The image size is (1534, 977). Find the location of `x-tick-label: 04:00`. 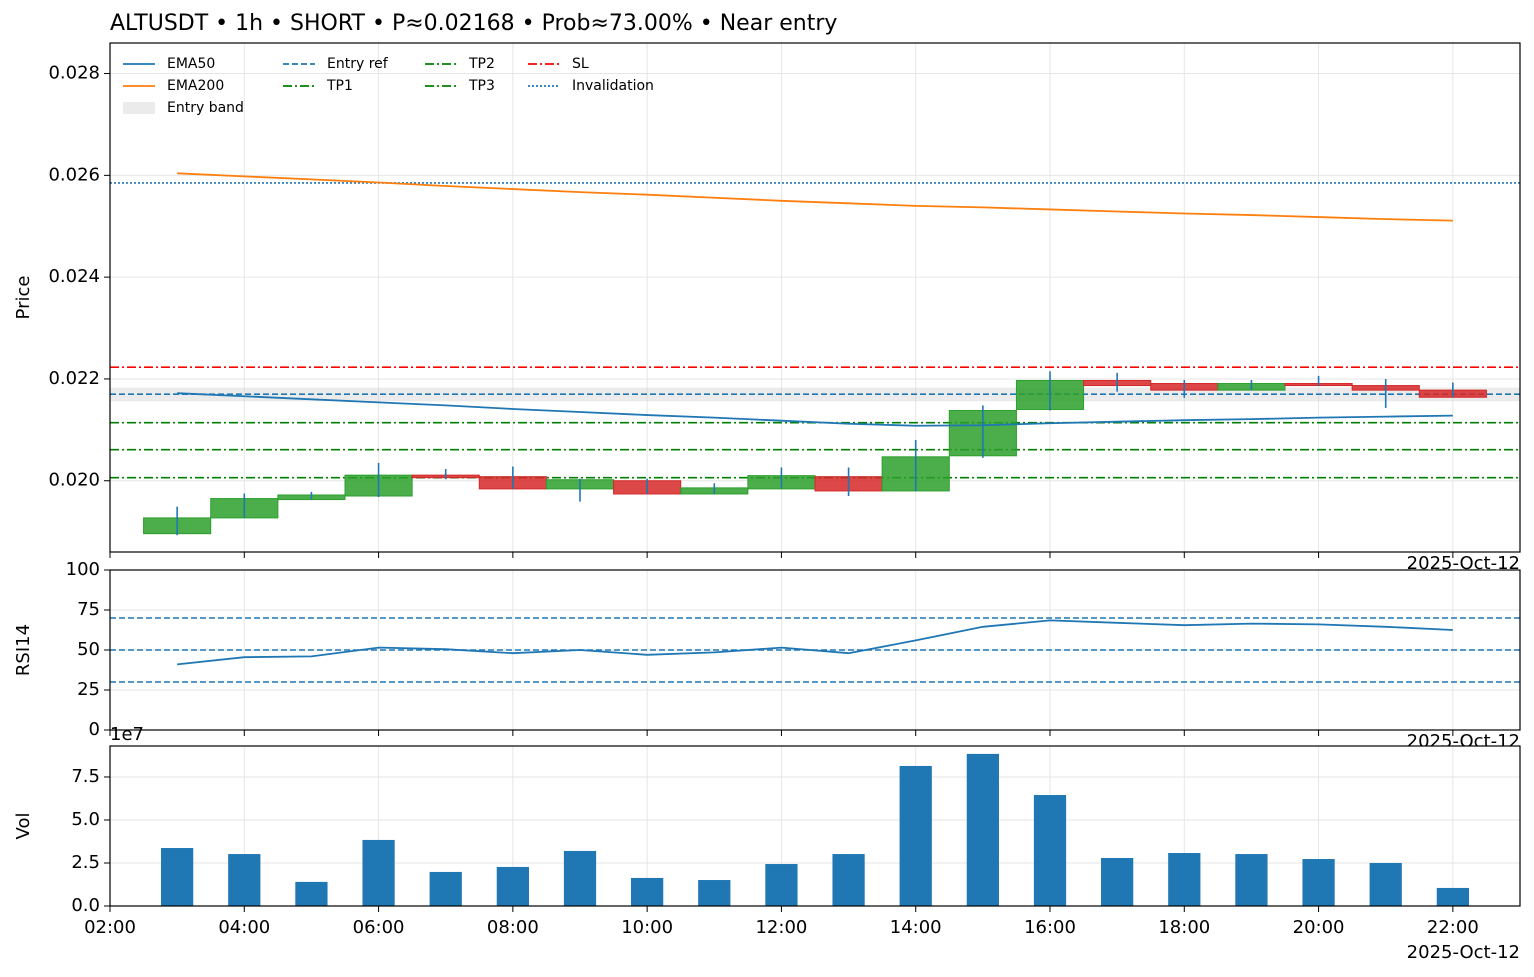

x-tick-label: 04:00 is located at coordinates (244, 927).